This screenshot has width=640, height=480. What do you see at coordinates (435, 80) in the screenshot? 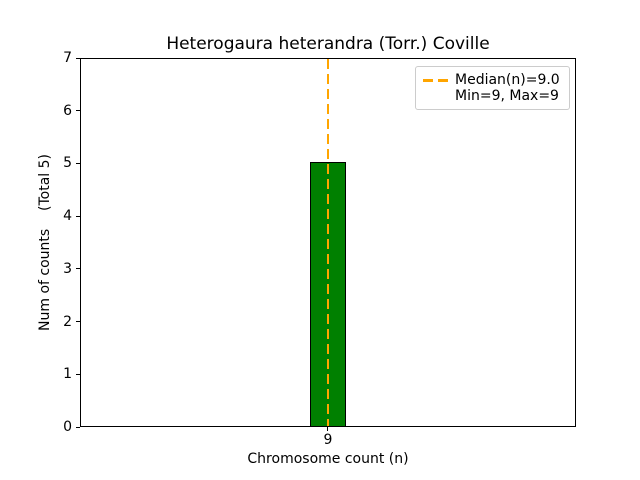
I see `median-dashed-line-icon` at bounding box center [435, 80].